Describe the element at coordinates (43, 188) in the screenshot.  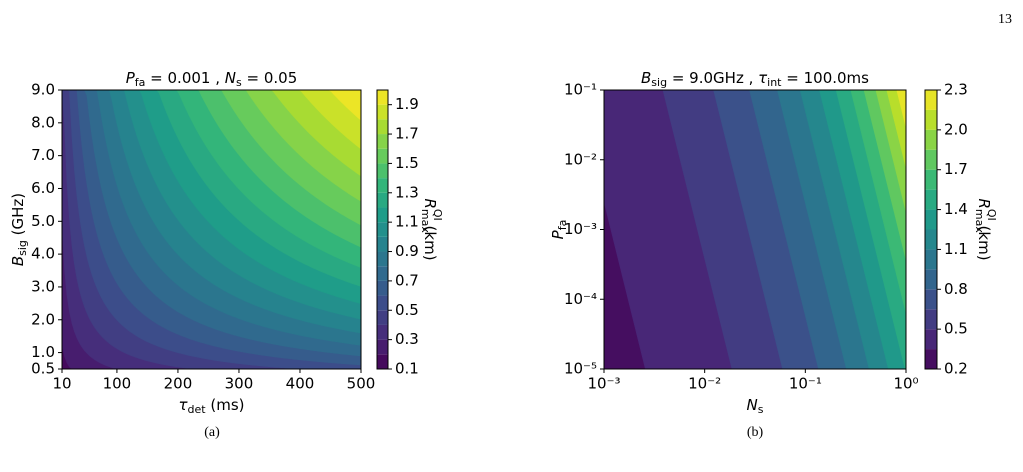
I see `y-tick-label: 6.0` at that location.